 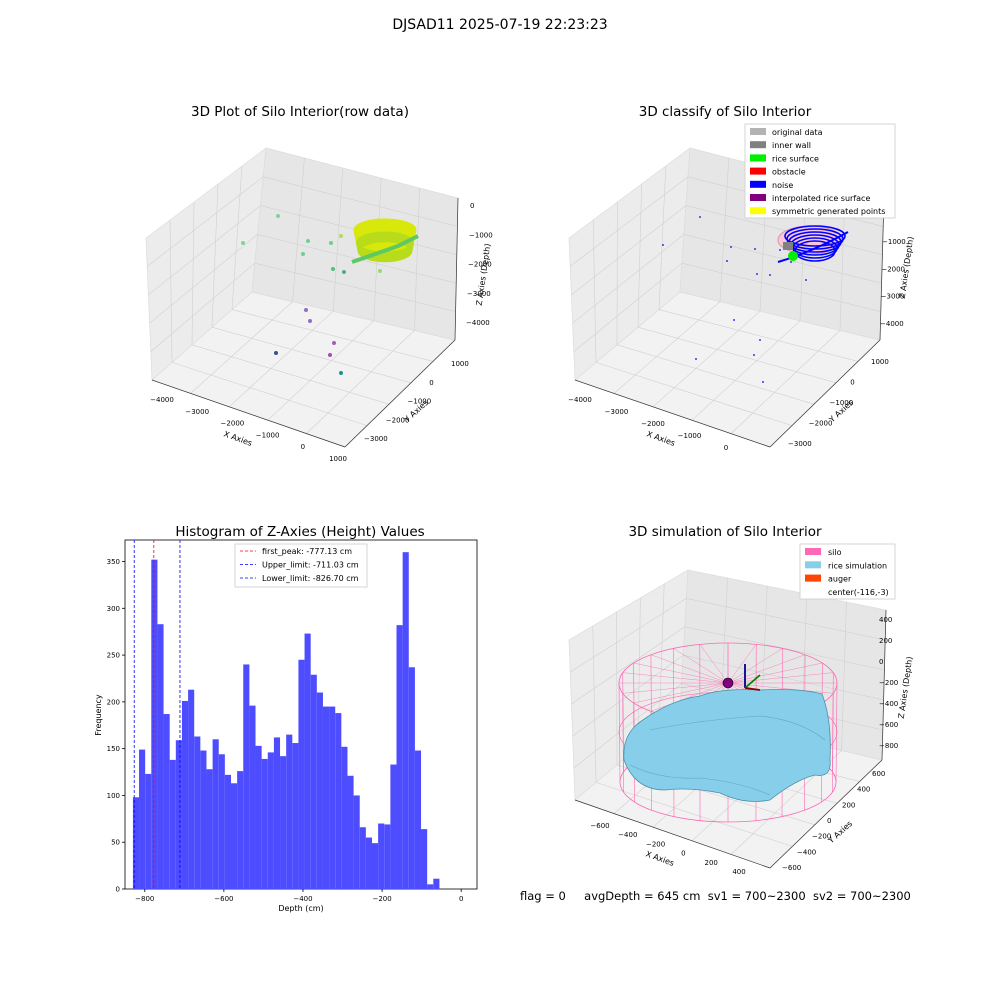 What do you see at coordinates (113, 656) in the screenshot?
I see `histogram-y-tick: 250` at bounding box center [113, 656].